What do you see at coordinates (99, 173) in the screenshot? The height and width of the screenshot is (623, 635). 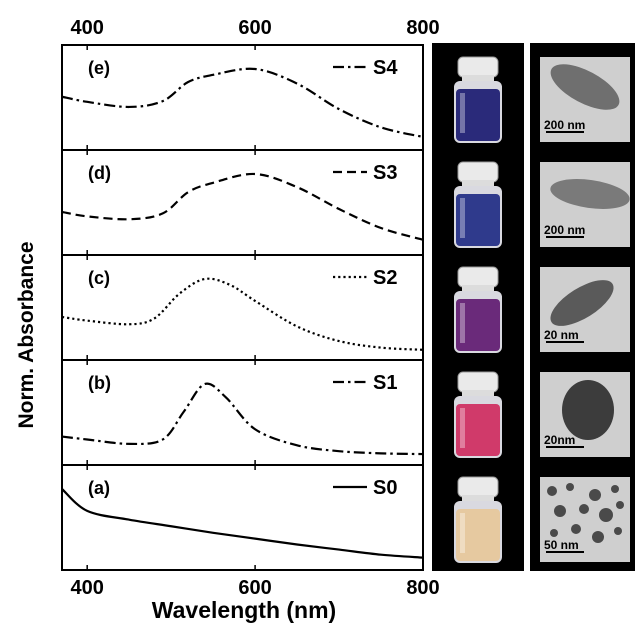 I see `panel-label: (d)` at bounding box center [99, 173].